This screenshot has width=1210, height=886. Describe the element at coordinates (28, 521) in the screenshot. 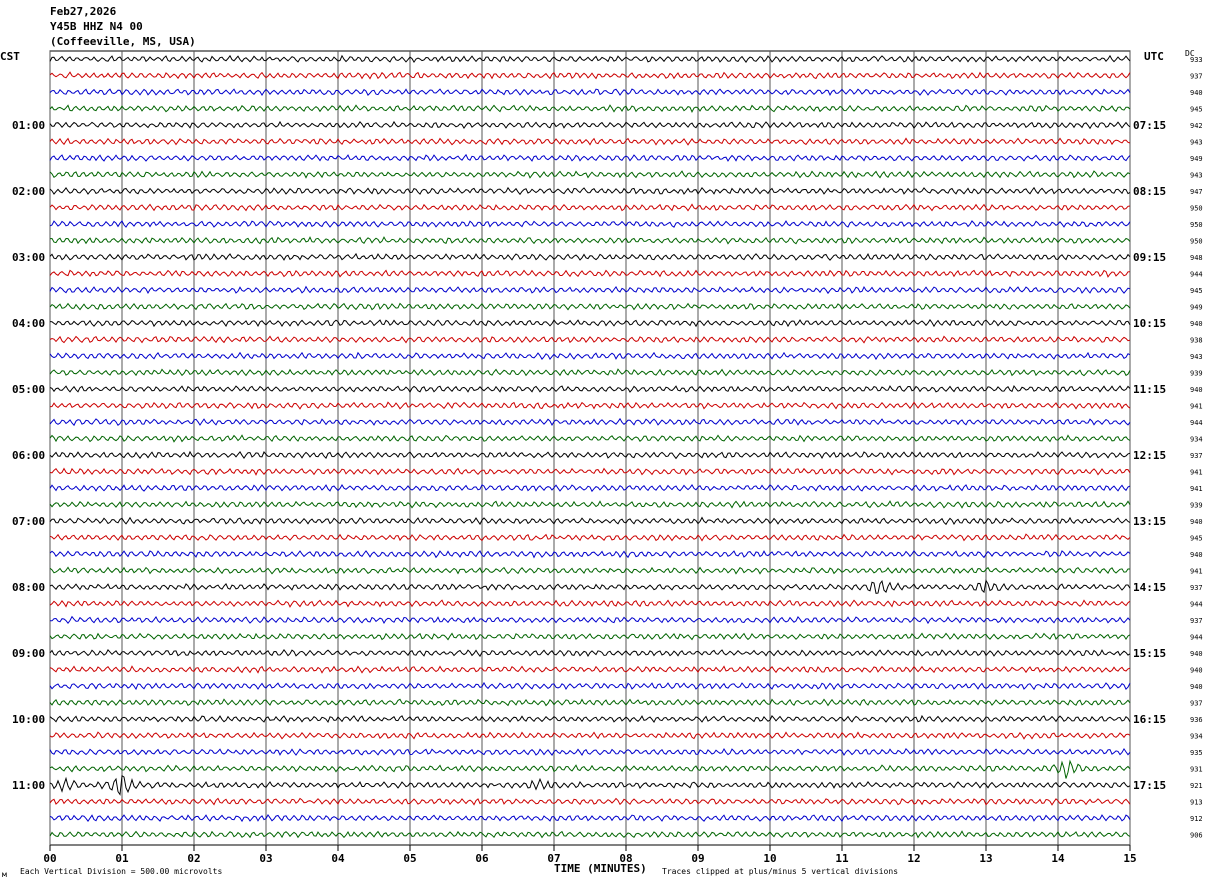

I see `left-hour-label: 07:00` at that location.